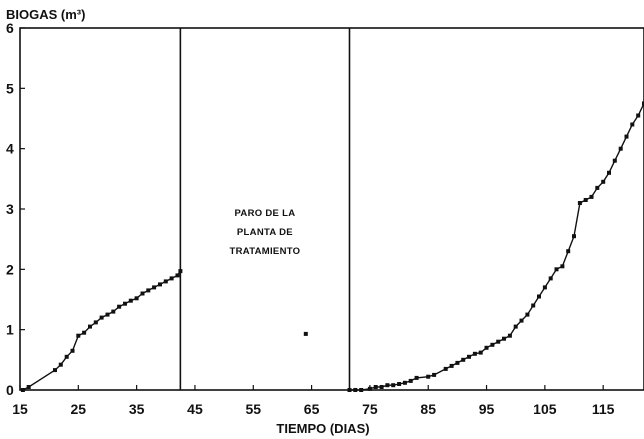  What do you see at coordinates (15, 209) in the screenshot?
I see `y-axis-ticks: 0 1 2 3 4 5 6` at bounding box center [15, 209].